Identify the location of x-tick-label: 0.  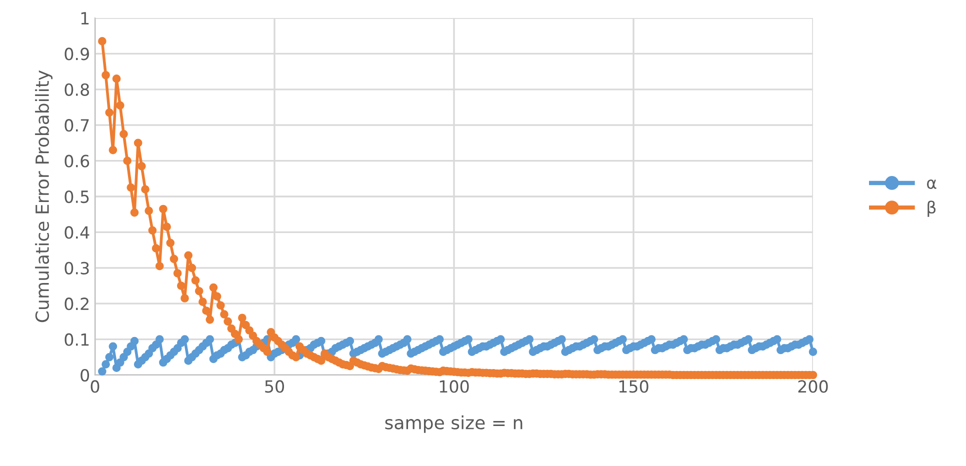
(95, 386).